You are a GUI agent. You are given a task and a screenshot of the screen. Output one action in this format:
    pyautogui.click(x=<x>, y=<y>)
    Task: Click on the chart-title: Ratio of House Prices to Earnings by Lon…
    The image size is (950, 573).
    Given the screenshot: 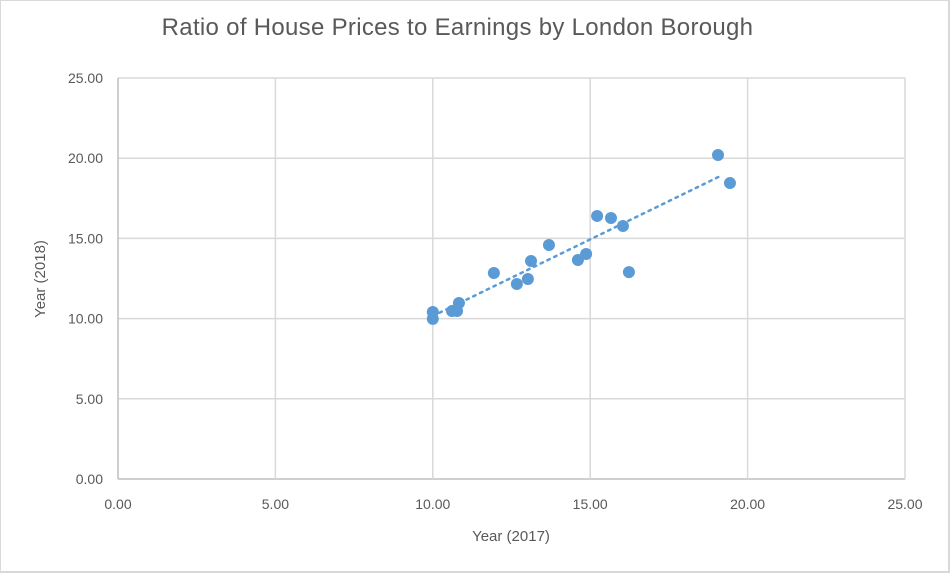 What is the action you would take?
    pyautogui.click(x=457, y=27)
    